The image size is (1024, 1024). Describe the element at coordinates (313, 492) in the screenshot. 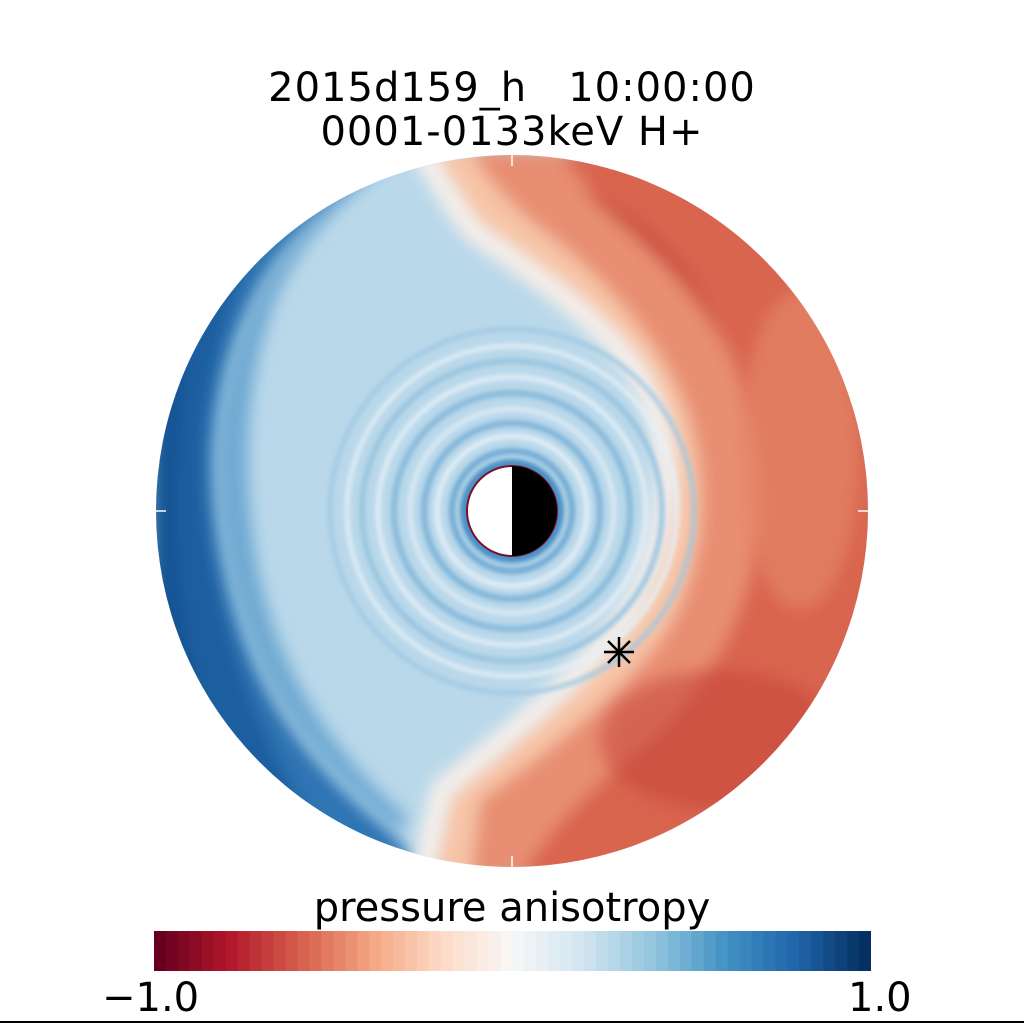

I see `field-dusk-transition` at that location.